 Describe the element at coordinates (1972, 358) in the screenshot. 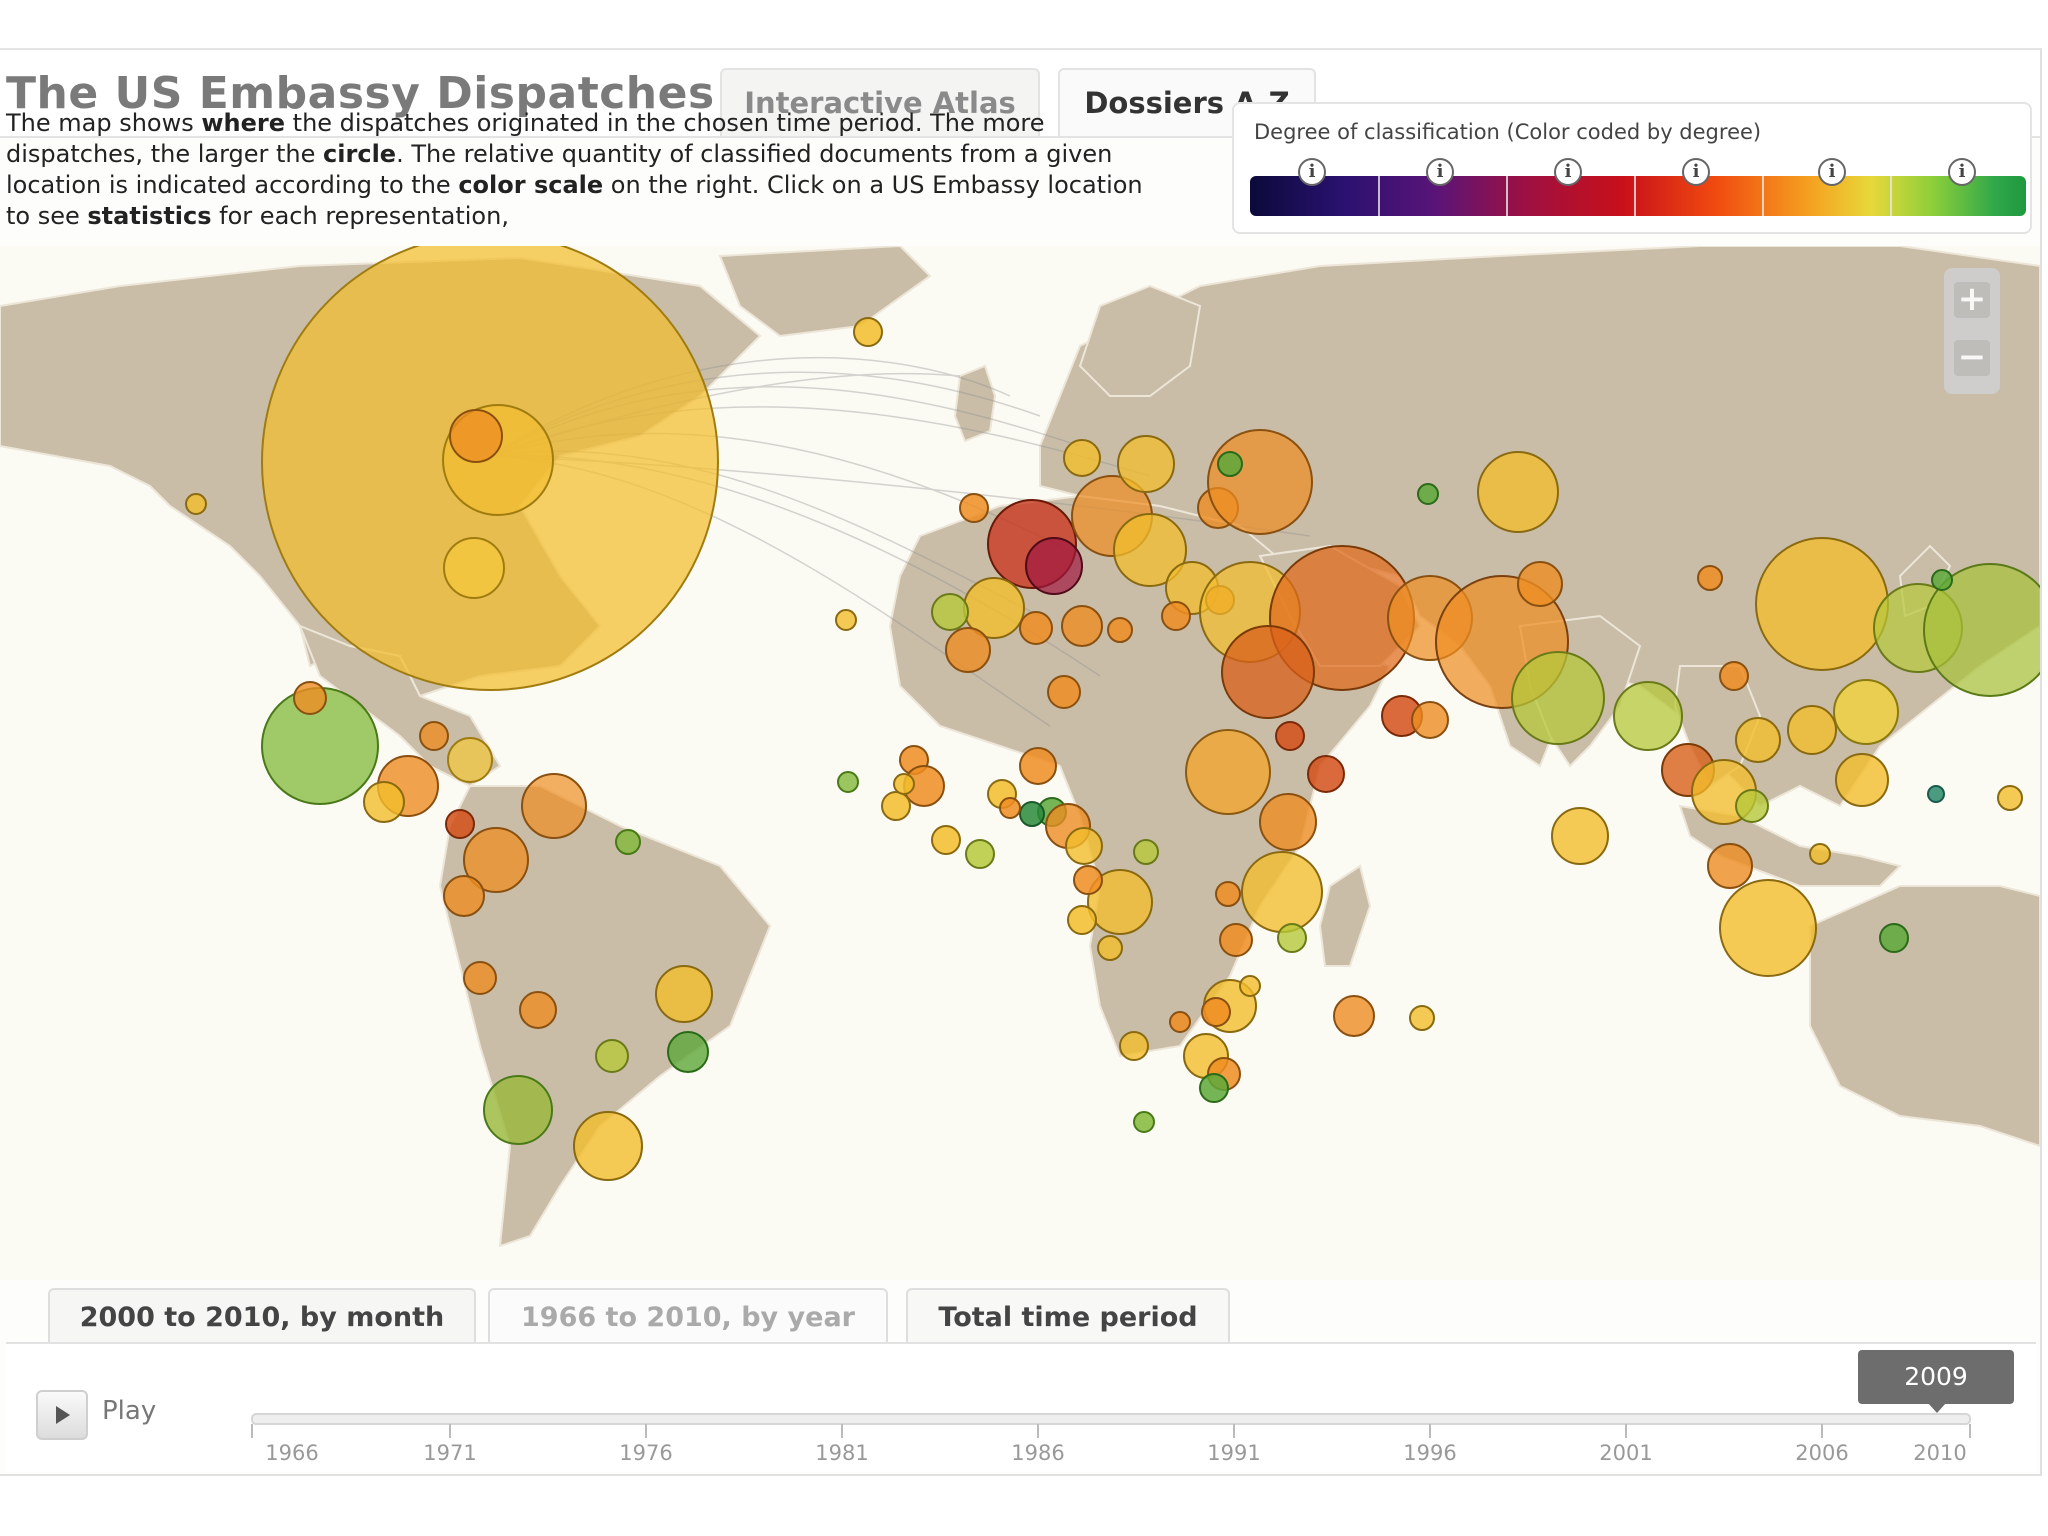

I see `zoom-out-button: −` at that location.